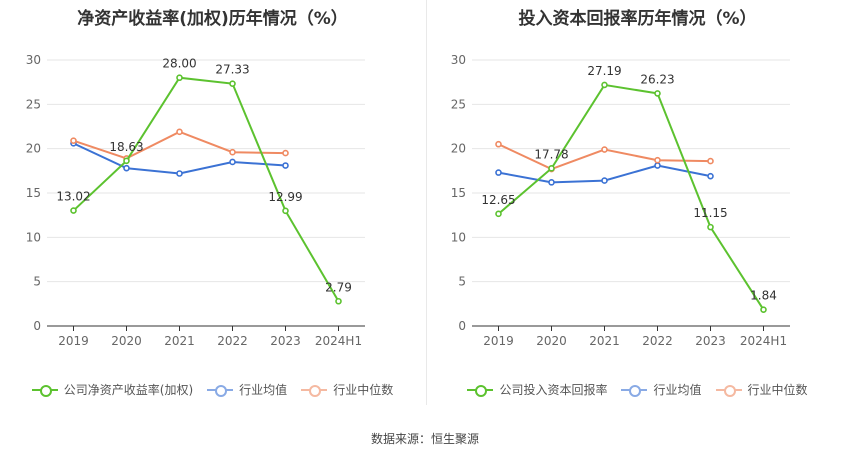 This screenshot has height=459, width=850. Describe the element at coordinates (285, 197) in the screenshot. I see `data-label: 12.99` at that location.